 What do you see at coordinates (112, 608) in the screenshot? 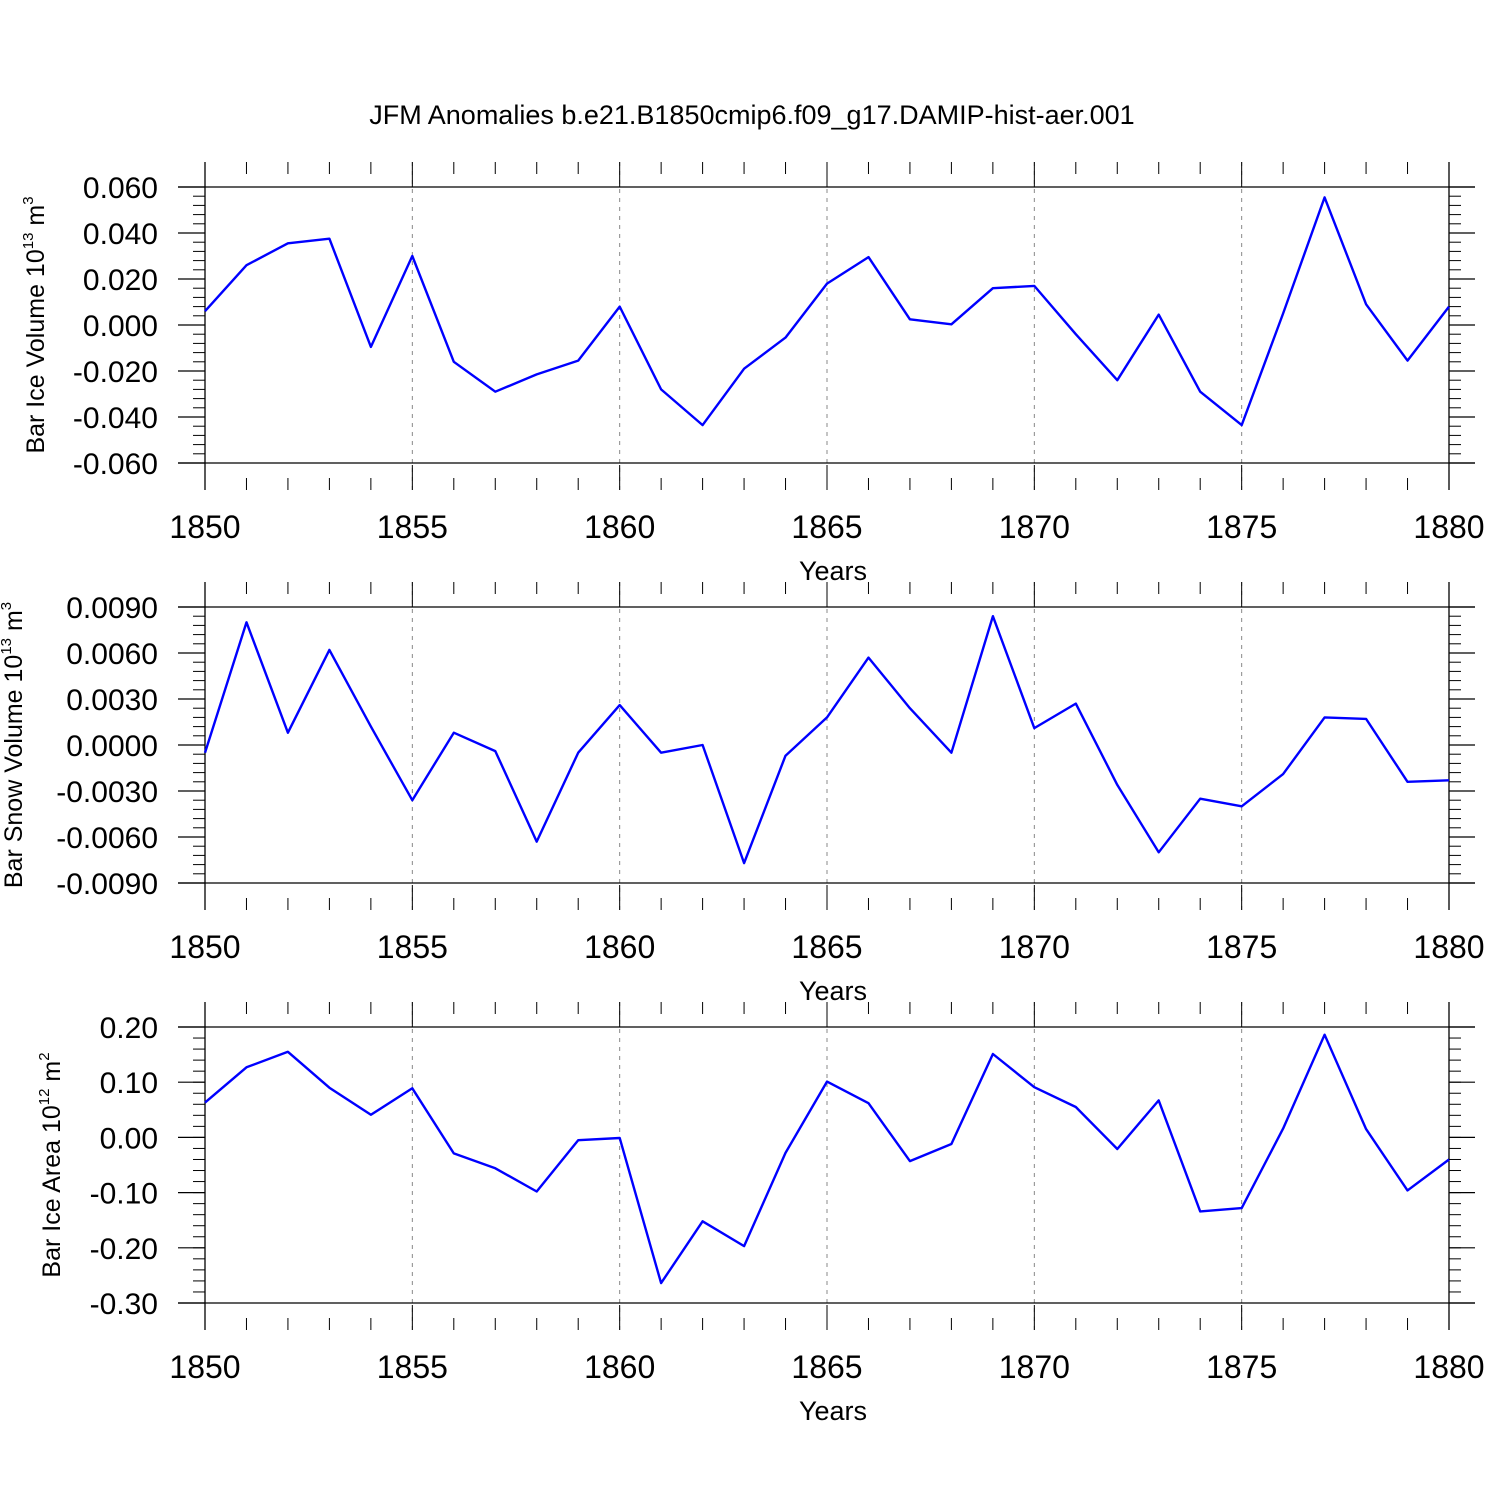
I see `y-tick-label: 0.0090` at bounding box center [112, 608].